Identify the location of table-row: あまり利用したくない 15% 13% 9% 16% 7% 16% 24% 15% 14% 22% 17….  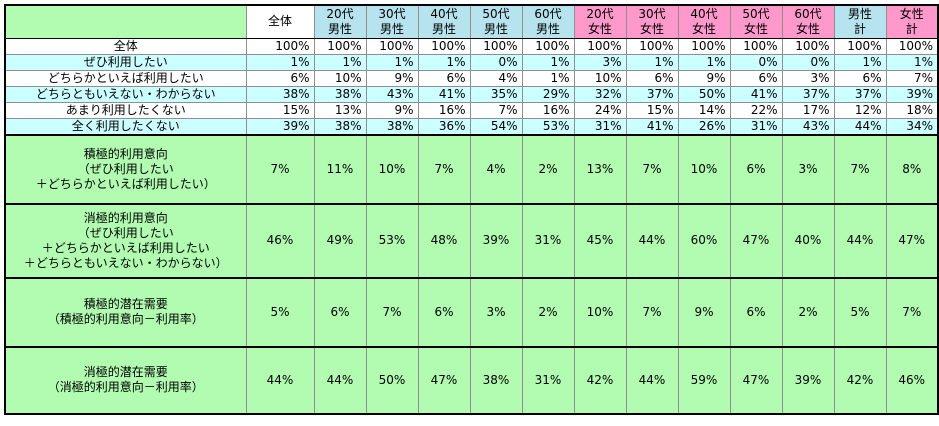
(471, 110).